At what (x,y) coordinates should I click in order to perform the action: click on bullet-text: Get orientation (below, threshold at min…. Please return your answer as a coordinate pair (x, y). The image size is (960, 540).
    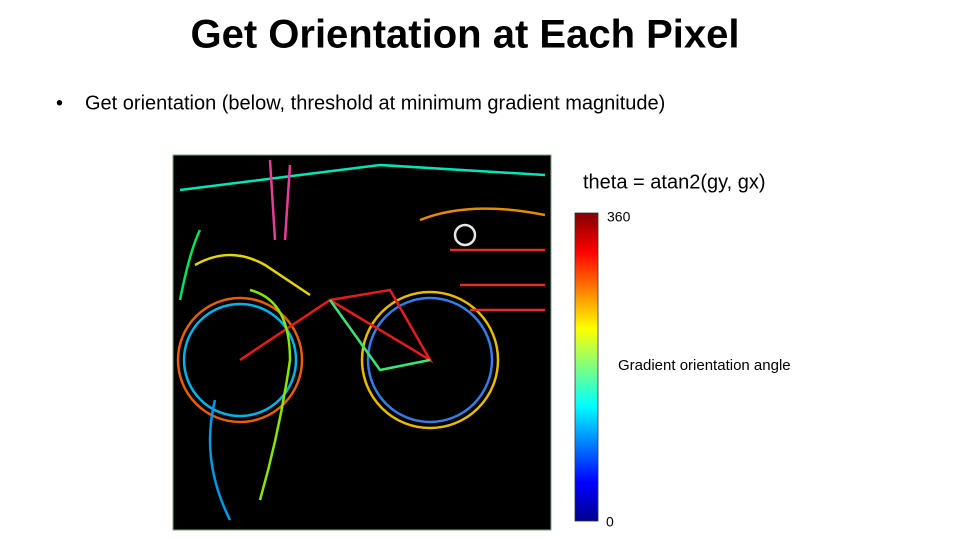
    Looking at the image, I should click on (375, 103).